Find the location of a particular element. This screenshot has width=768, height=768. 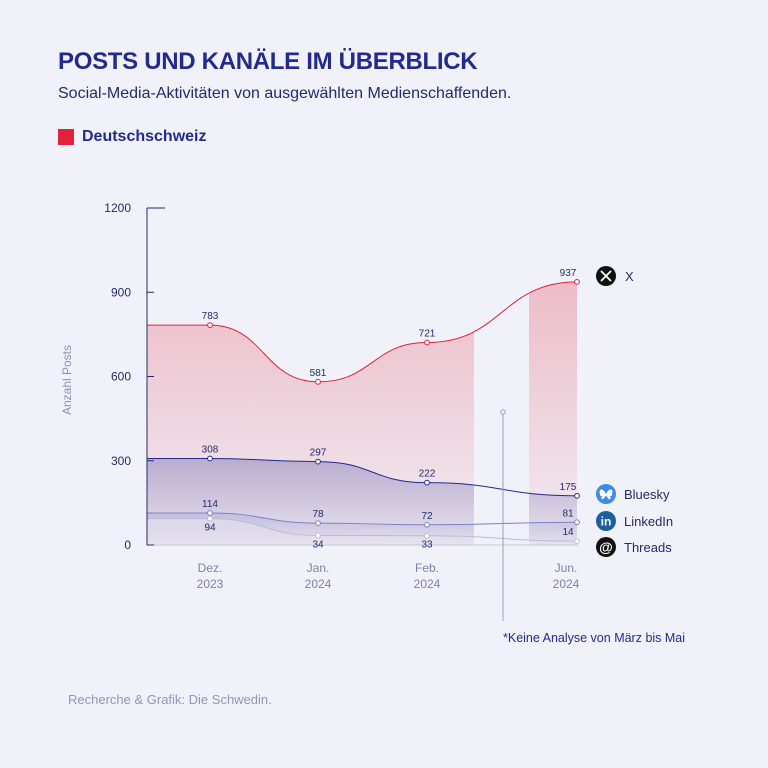

region-swatch is located at coordinates (66, 137).